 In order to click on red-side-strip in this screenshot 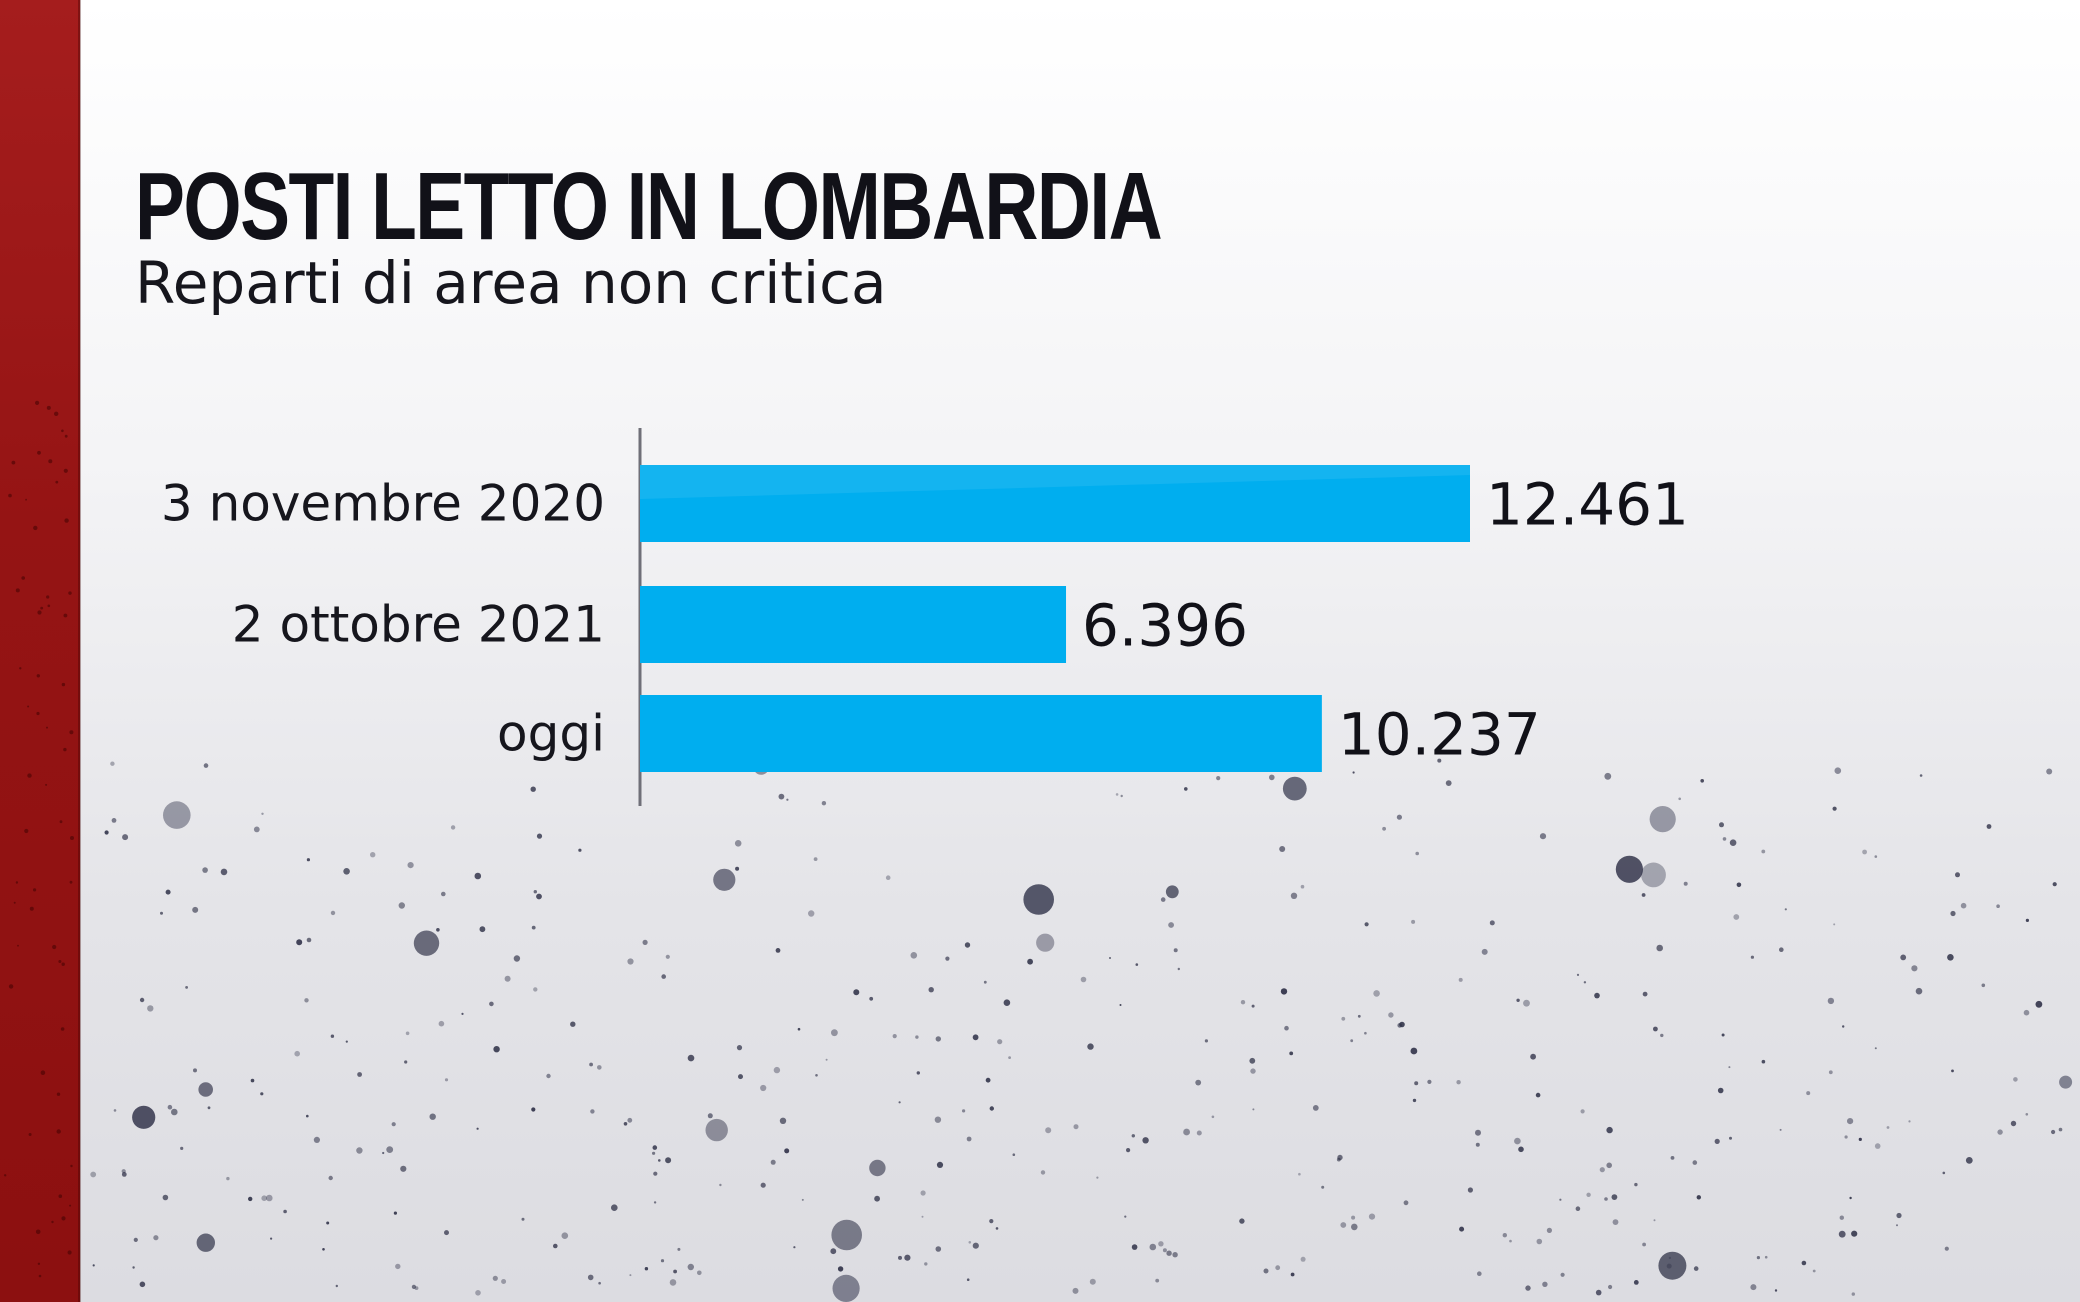, I will do `click(40, 651)`.